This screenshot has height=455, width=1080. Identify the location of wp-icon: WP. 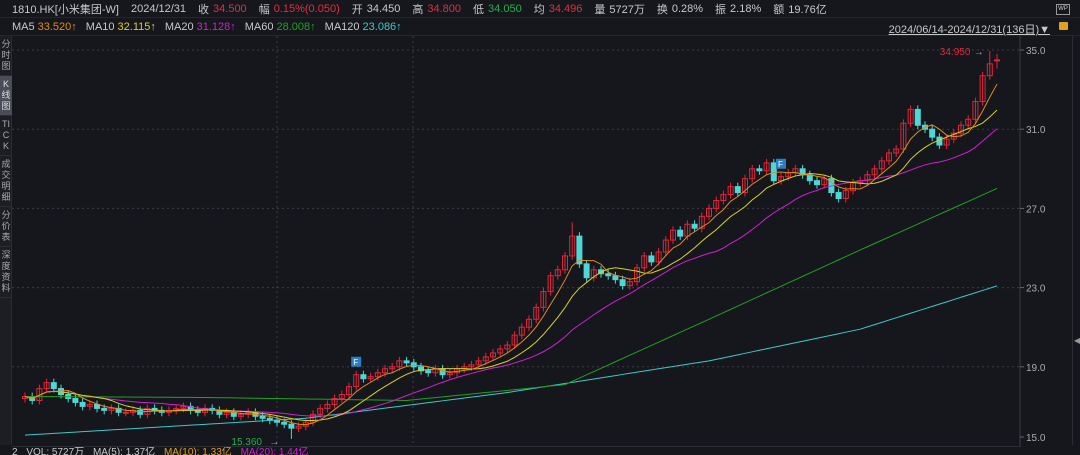
(1063, 9).